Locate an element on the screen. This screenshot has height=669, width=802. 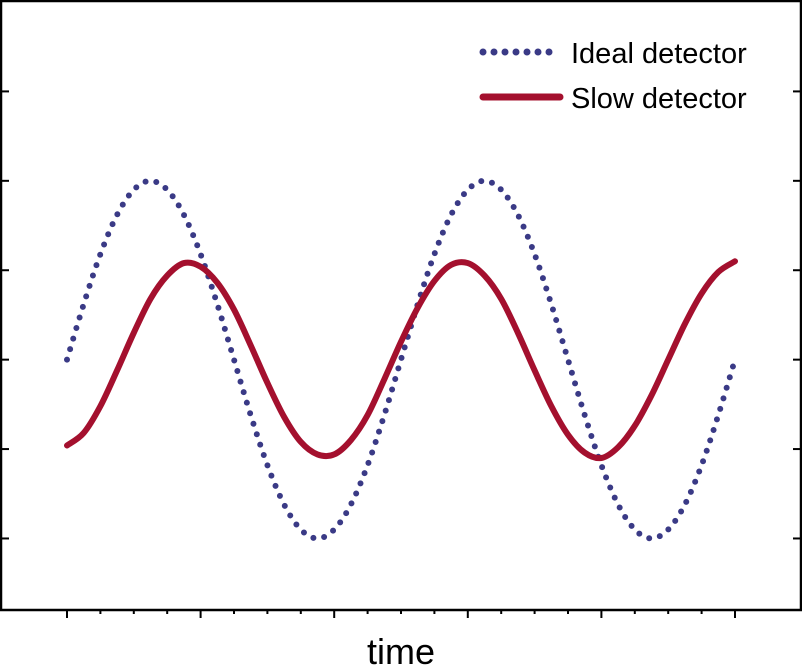
legend-ideal-label: Ideal detector is located at coordinates (659, 54).